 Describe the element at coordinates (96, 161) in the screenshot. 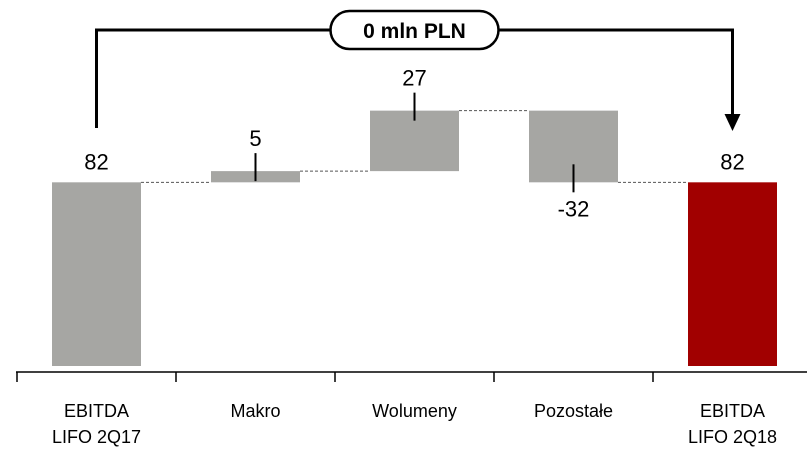

I see `value-label-0: 82` at that location.